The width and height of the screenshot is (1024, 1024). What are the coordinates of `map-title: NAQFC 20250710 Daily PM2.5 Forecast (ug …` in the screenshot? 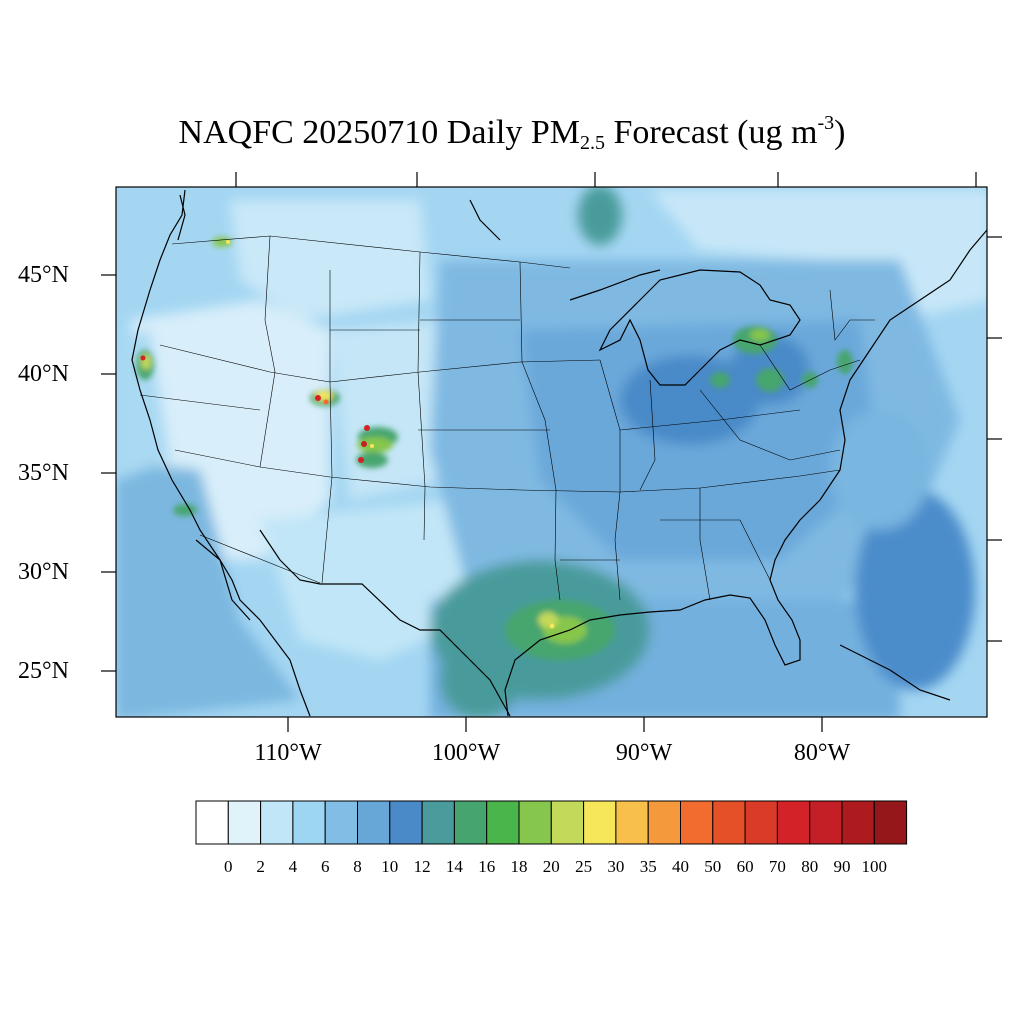 It's located at (512, 133).